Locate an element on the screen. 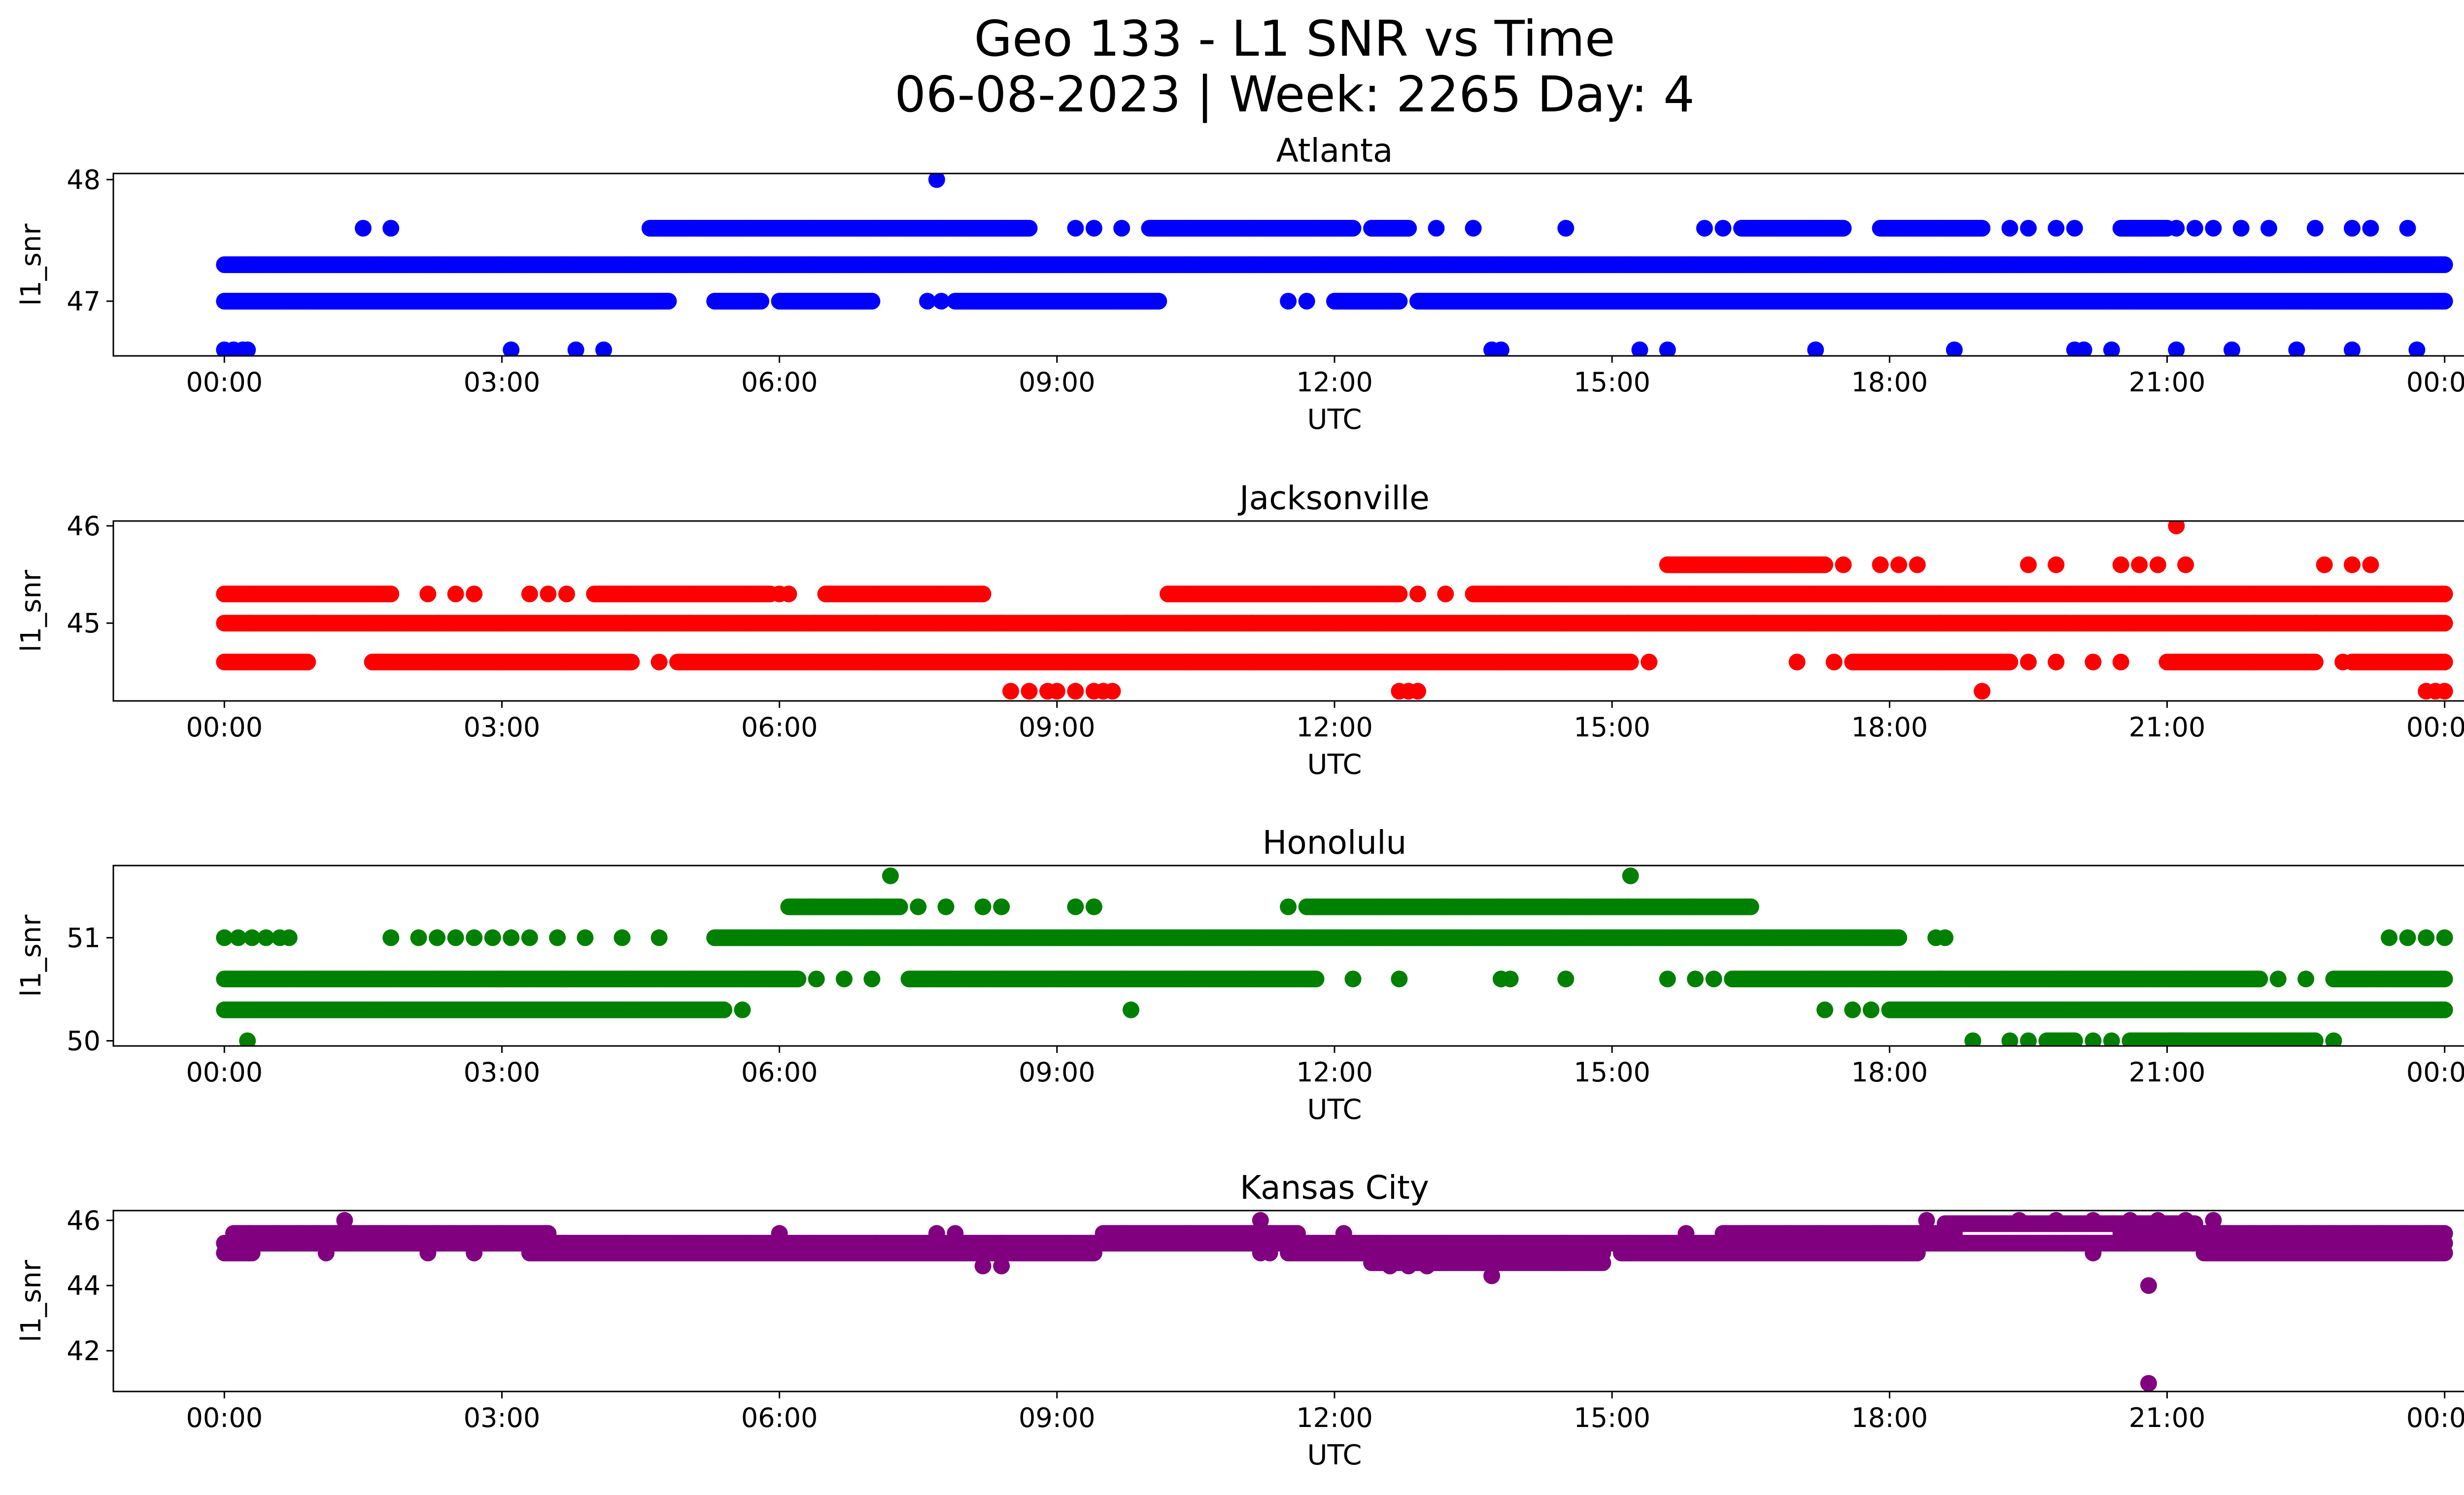 The height and width of the screenshot is (1495, 2464). x-tick-label: 21:00 is located at coordinates (2167, 382).